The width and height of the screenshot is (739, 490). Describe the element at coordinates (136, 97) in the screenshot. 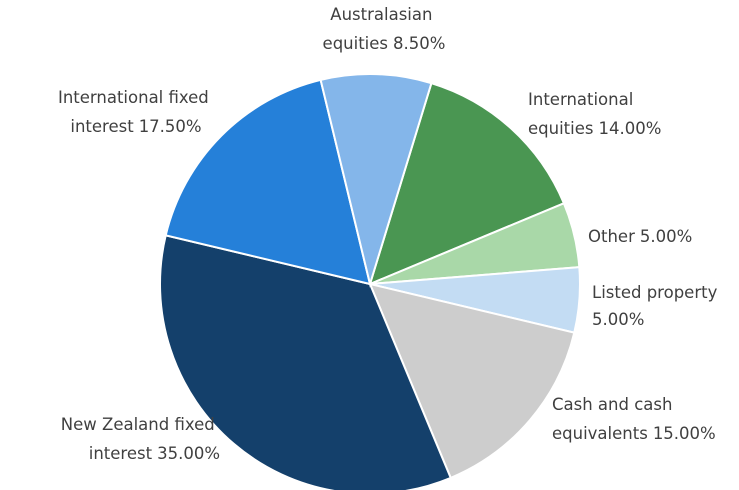

I see `label-line: International fixed` at that location.